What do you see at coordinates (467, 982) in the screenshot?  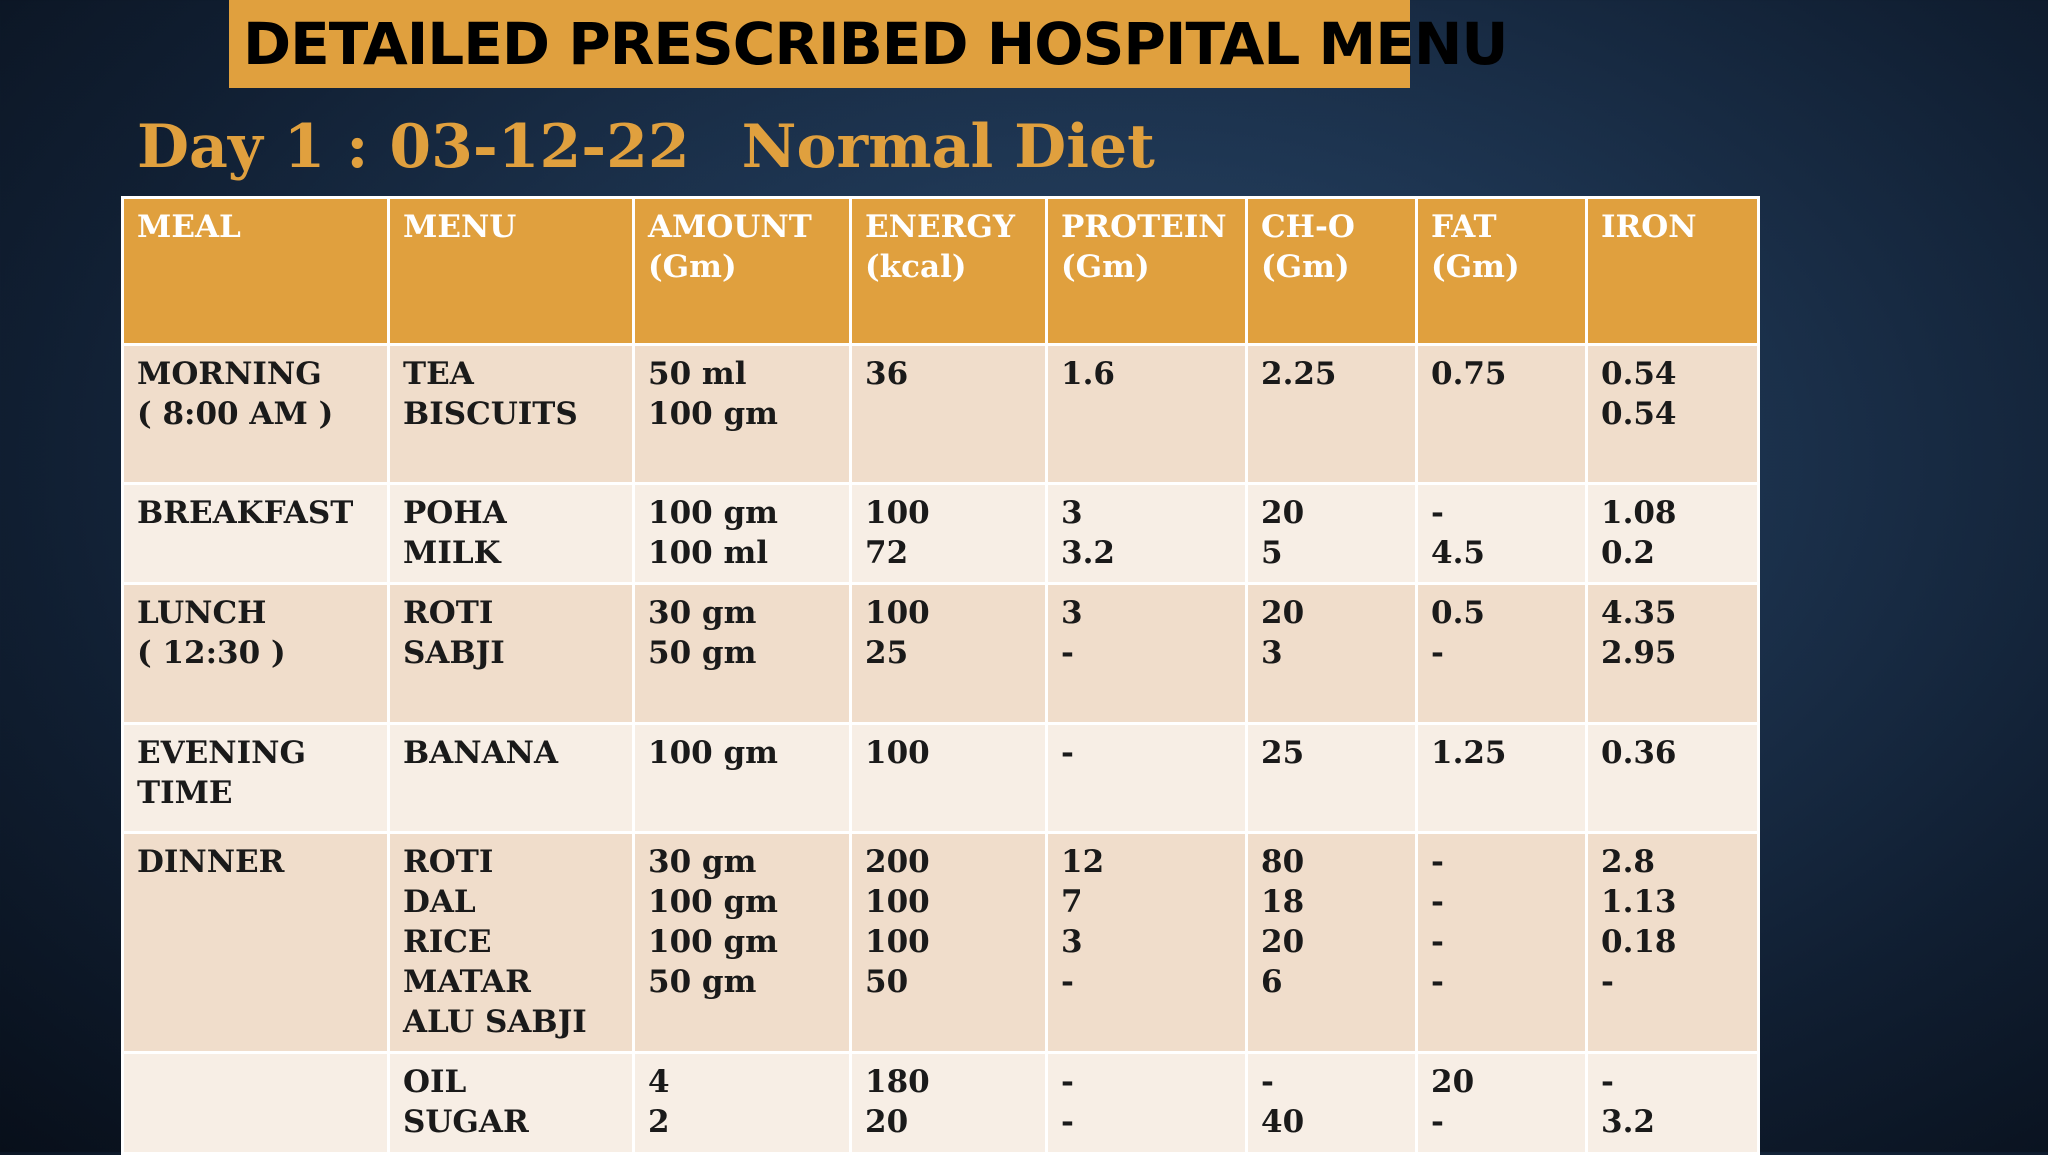 I see `cell-line: MATAR` at bounding box center [467, 982].